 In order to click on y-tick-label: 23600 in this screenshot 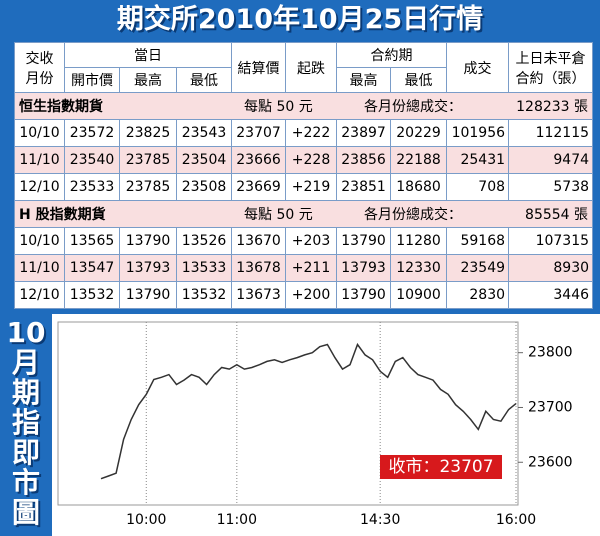, I will do `click(550, 462)`.